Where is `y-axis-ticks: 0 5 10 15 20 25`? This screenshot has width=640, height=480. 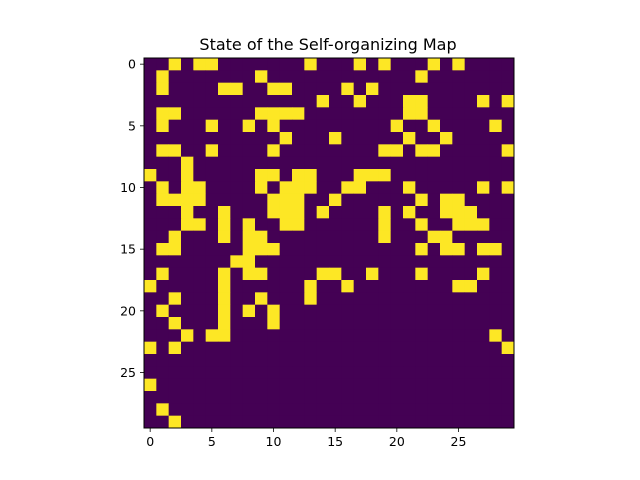 y-axis-ticks: 0 5 10 15 20 25 is located at coordinates (132, 218).